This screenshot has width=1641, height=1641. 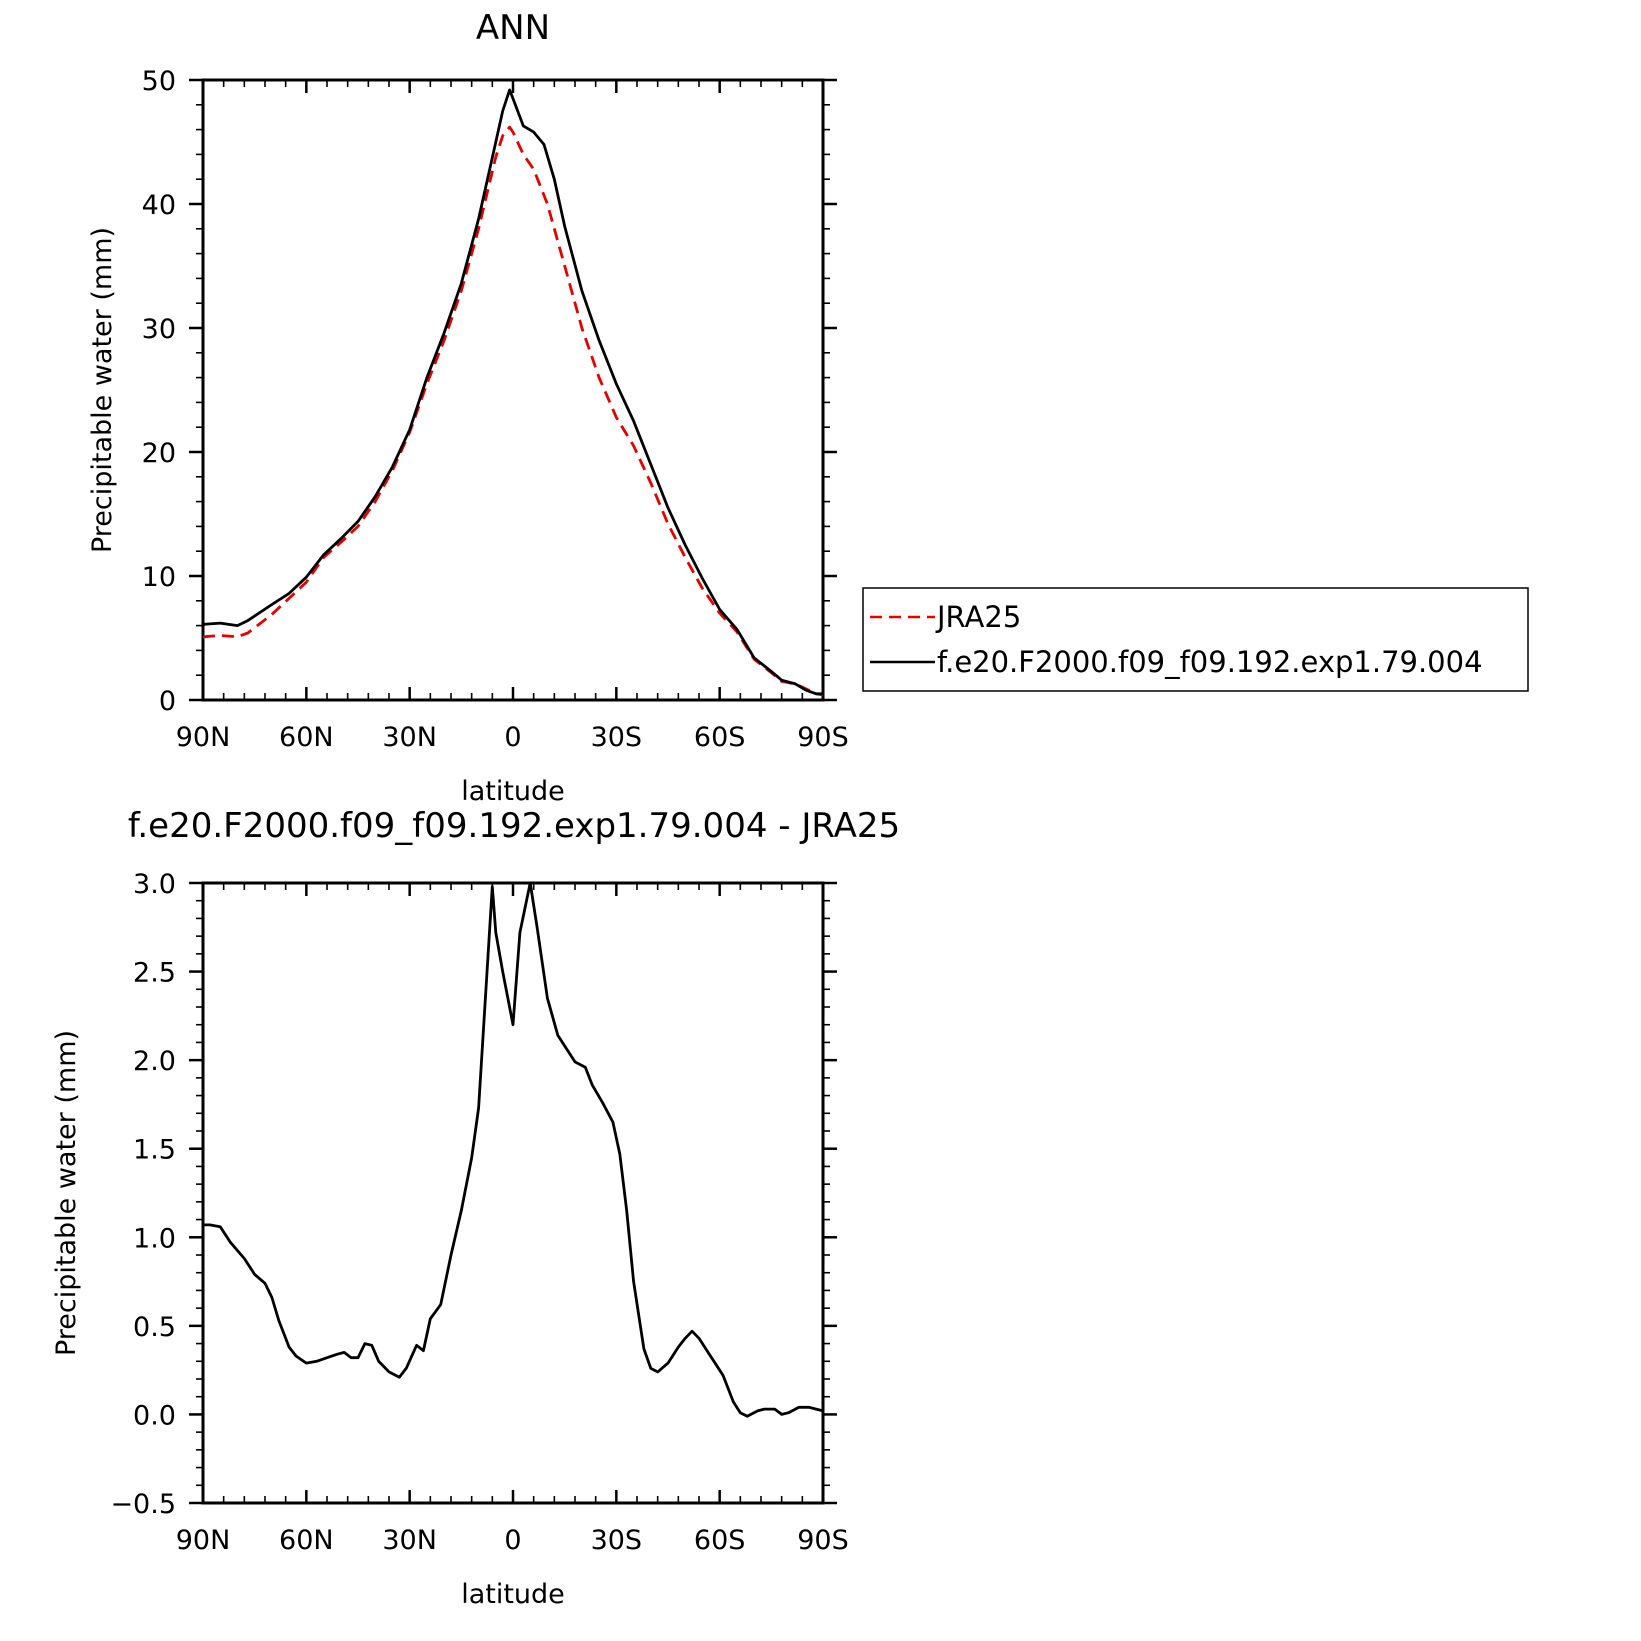 I want to click on top-plot-frame, so click(x=513, y=390).